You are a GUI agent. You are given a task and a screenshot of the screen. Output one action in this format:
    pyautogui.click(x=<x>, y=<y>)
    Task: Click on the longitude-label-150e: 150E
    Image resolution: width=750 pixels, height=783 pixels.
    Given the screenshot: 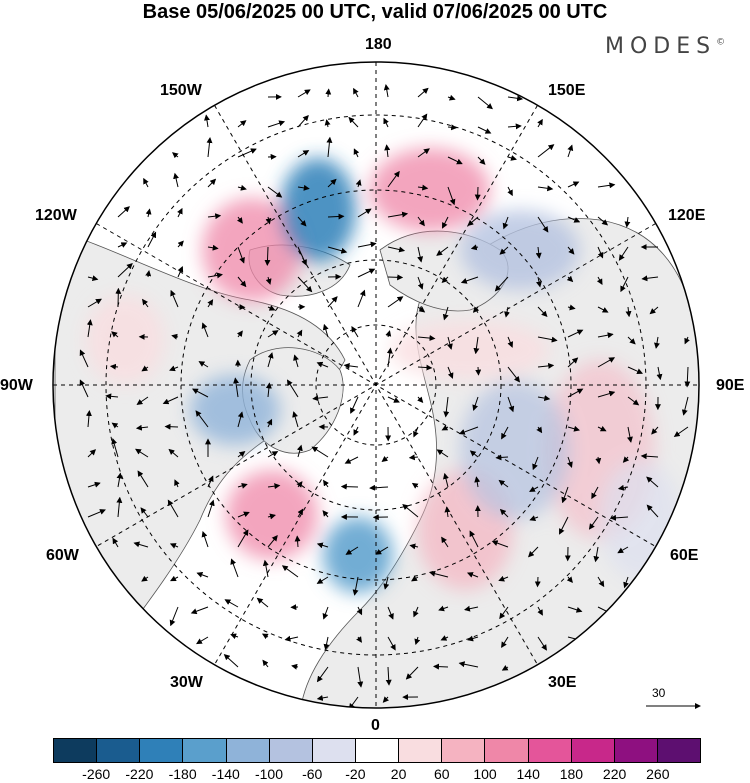 What is the action you would take?
    pyautogui.click(x=567, y=90)
    